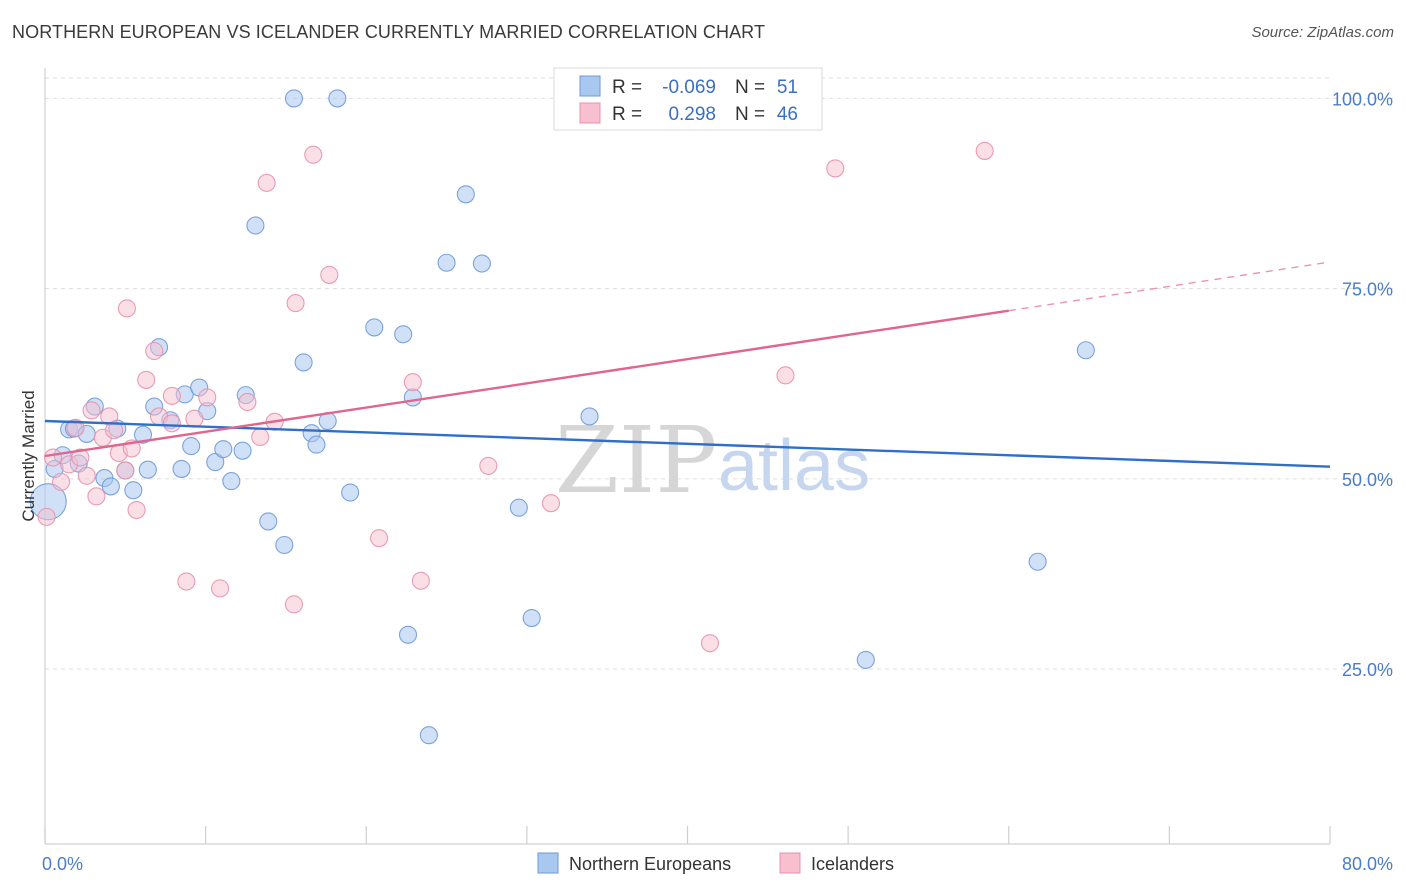 This screenshot has height=892, width=1406. Describe the element at coordinates (627, 87) in the screenshot. I see `legend-r-label-0: R =` at that location.